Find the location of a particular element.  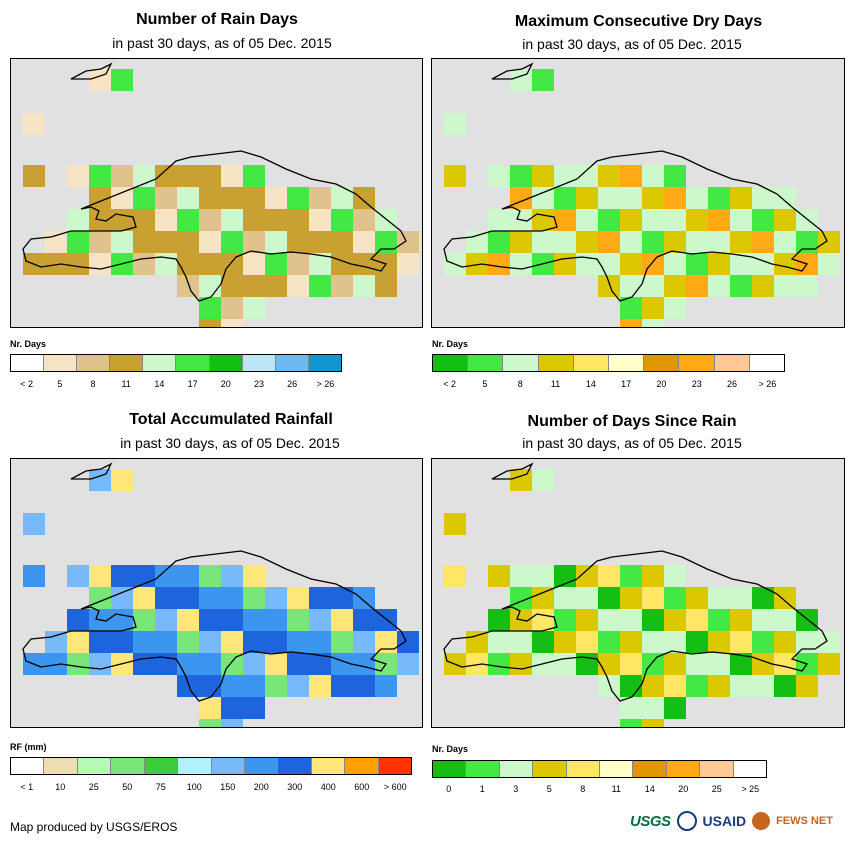

legend-bar-days-since-rain is located at coordinates (599, 769).